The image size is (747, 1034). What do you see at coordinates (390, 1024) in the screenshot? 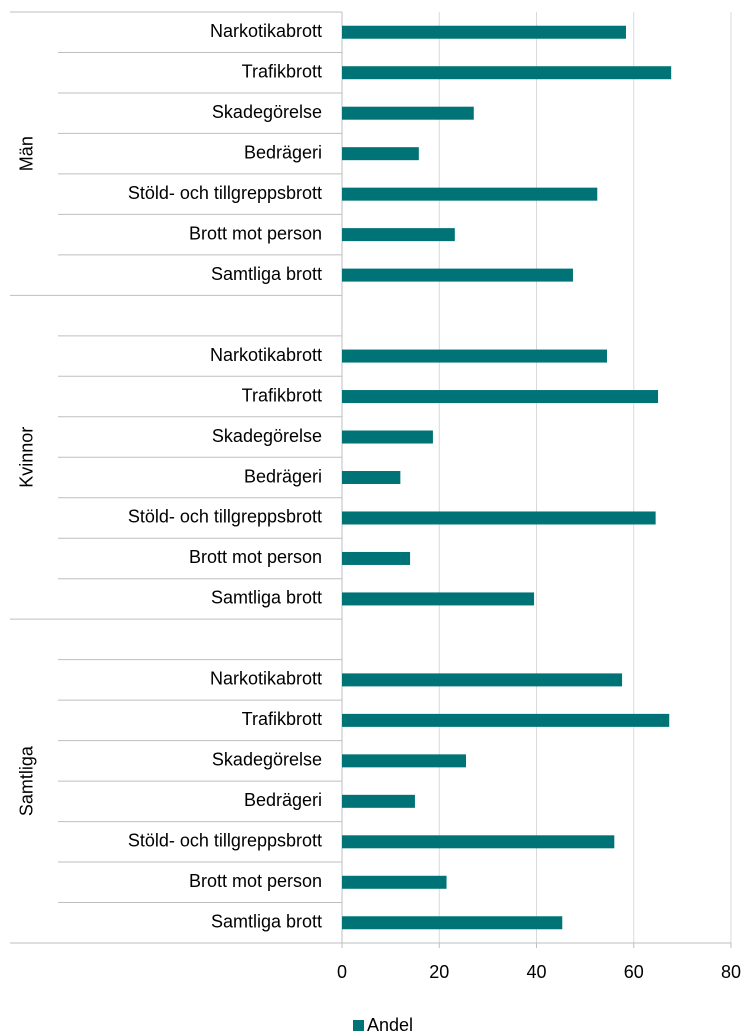
I see `legend-label: Andel` at bounding box center [390, 1024].